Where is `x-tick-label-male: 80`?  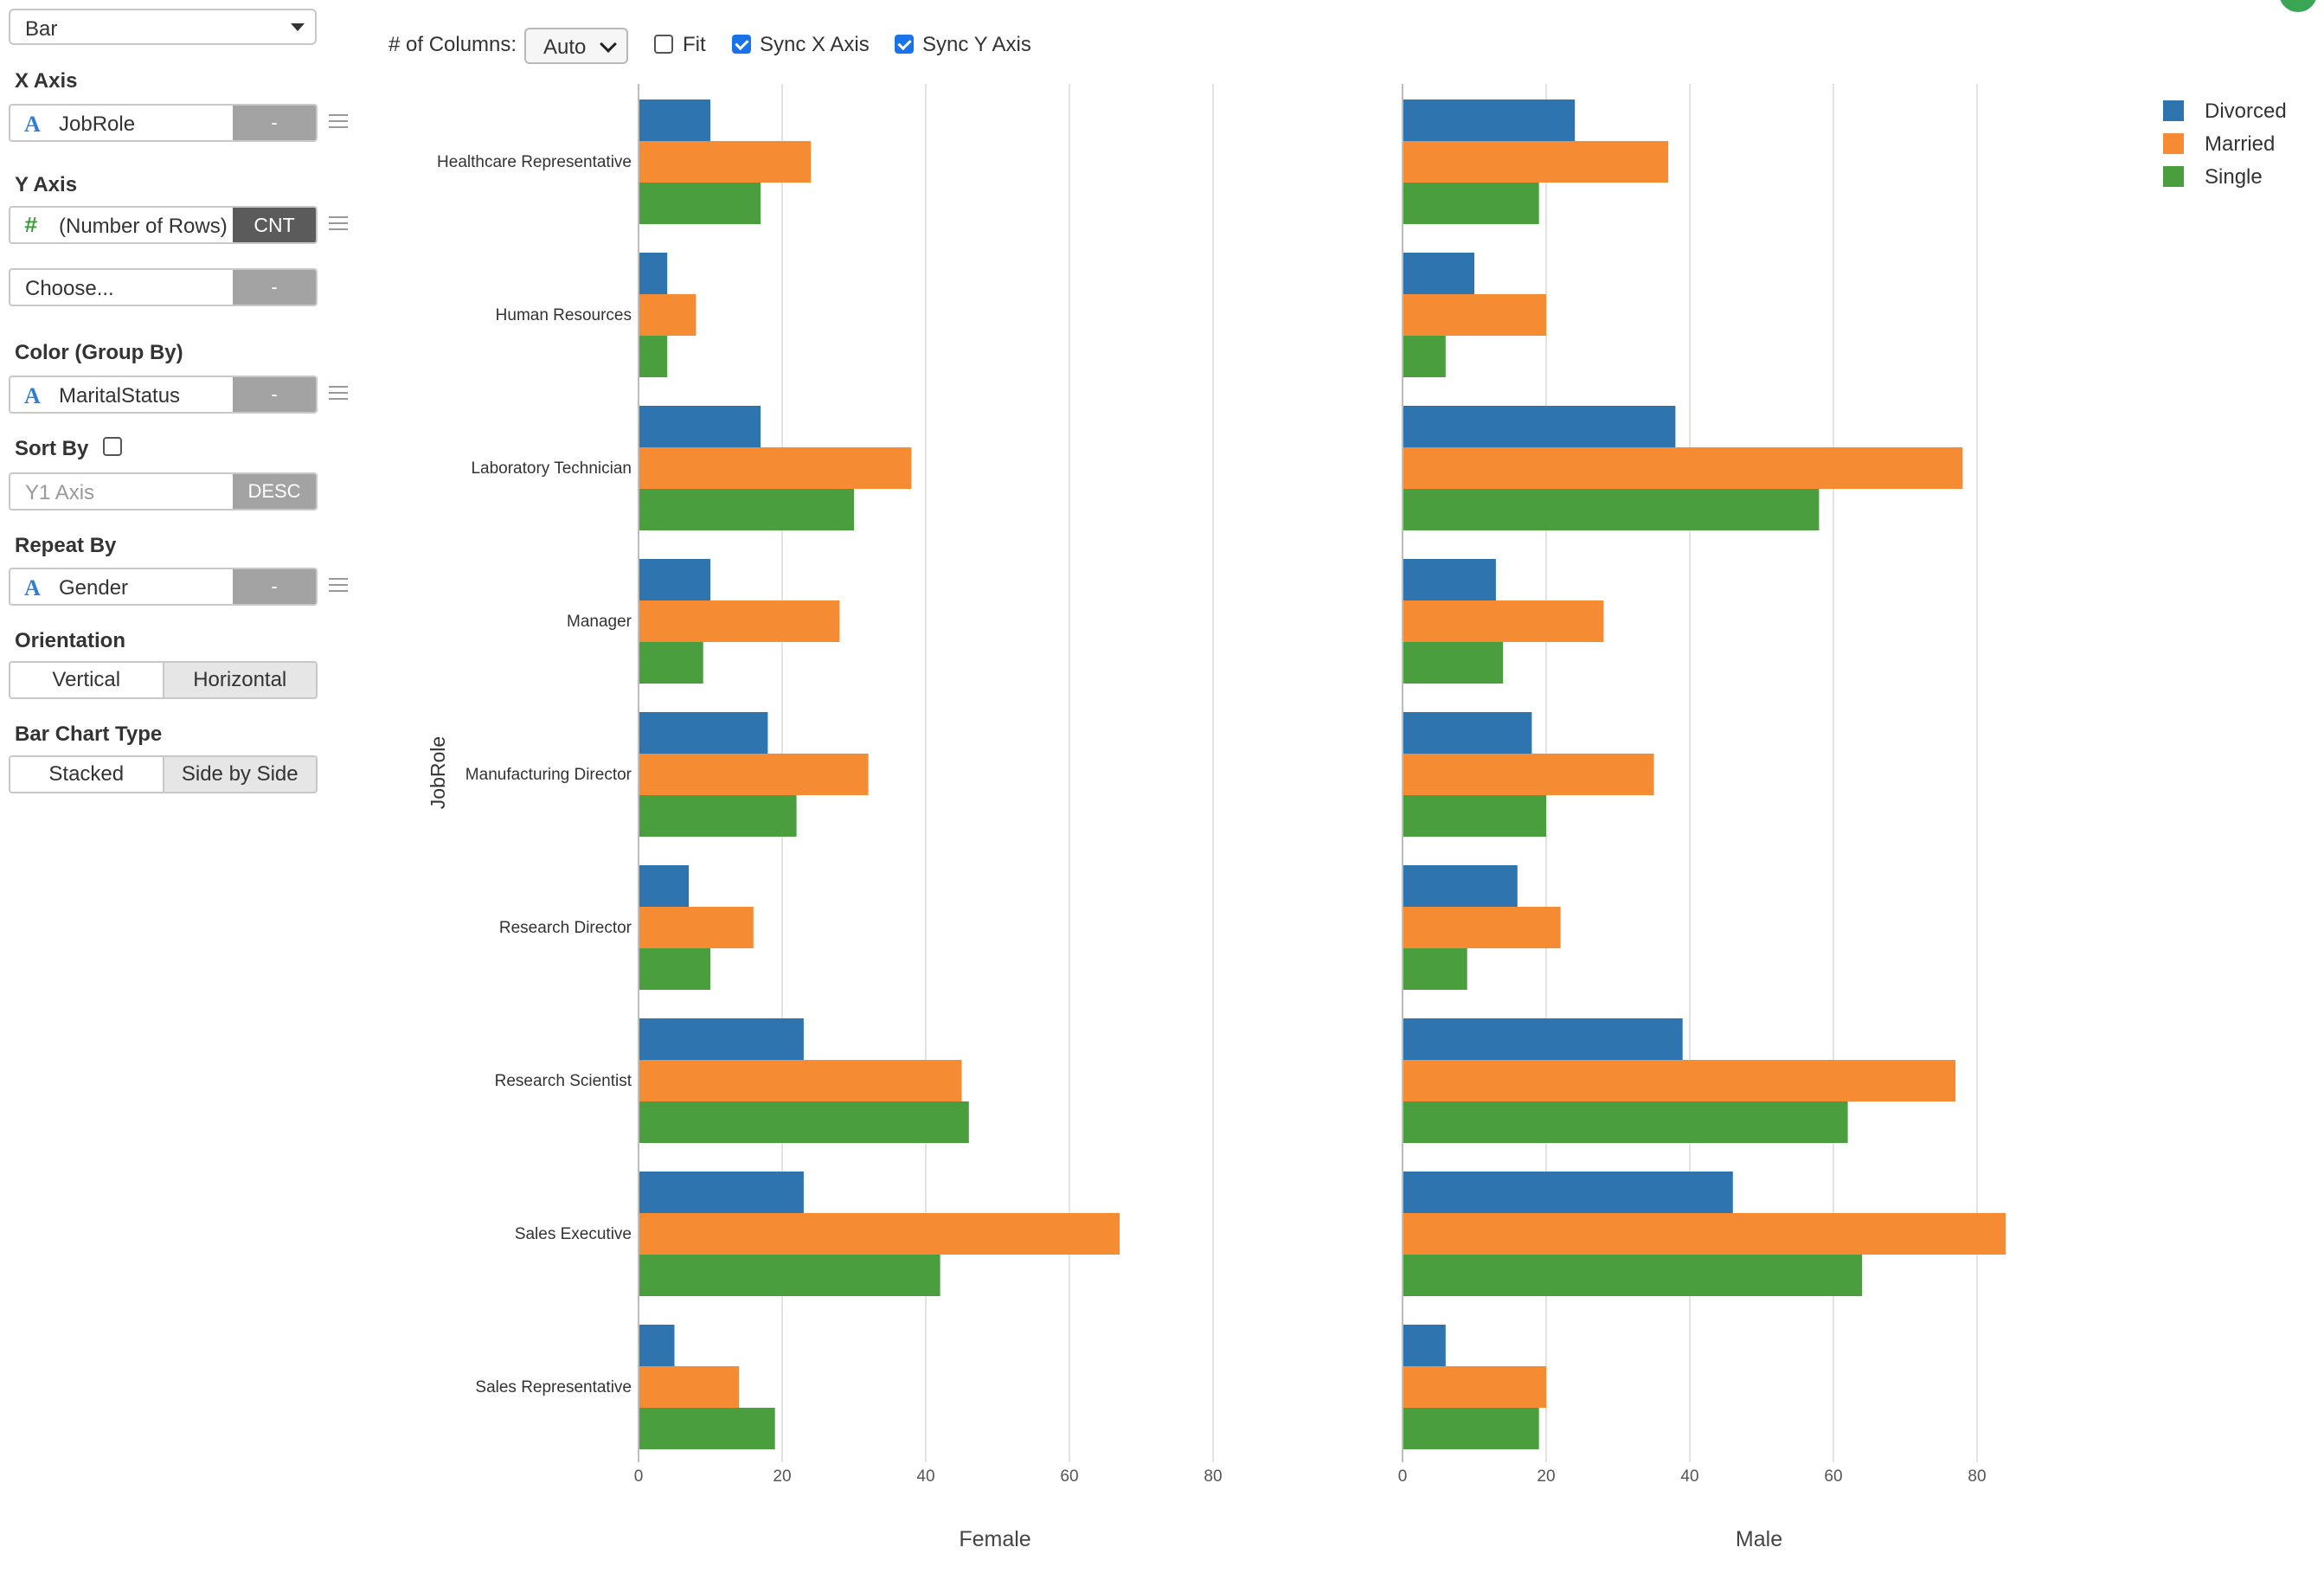 x-tick-label-male: 80 is located at coordinates (1977, 1476).